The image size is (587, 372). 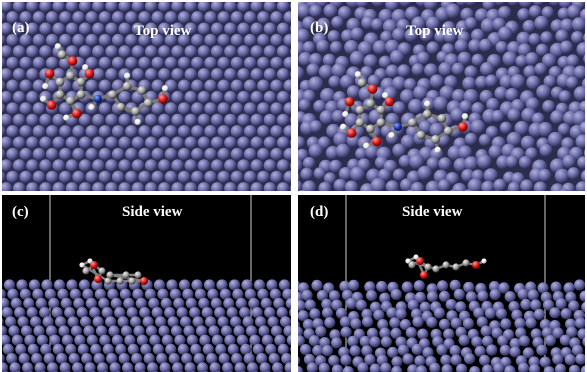 I want to click on oxygen-atom, so click(x=89, y=73).